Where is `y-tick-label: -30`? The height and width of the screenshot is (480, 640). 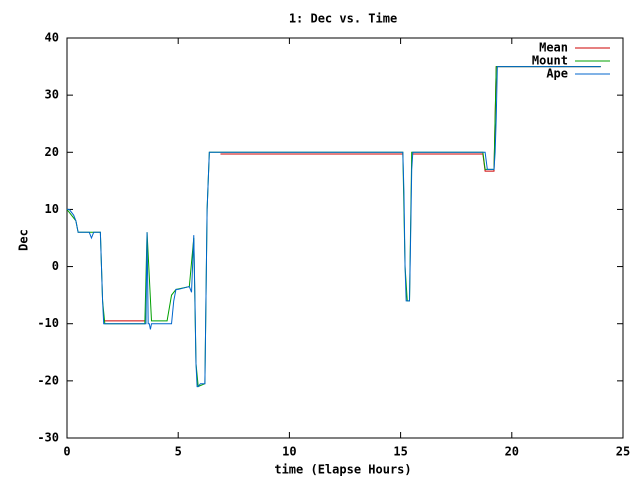
y-tick-label: -30 is located at coordinates (48, 438).